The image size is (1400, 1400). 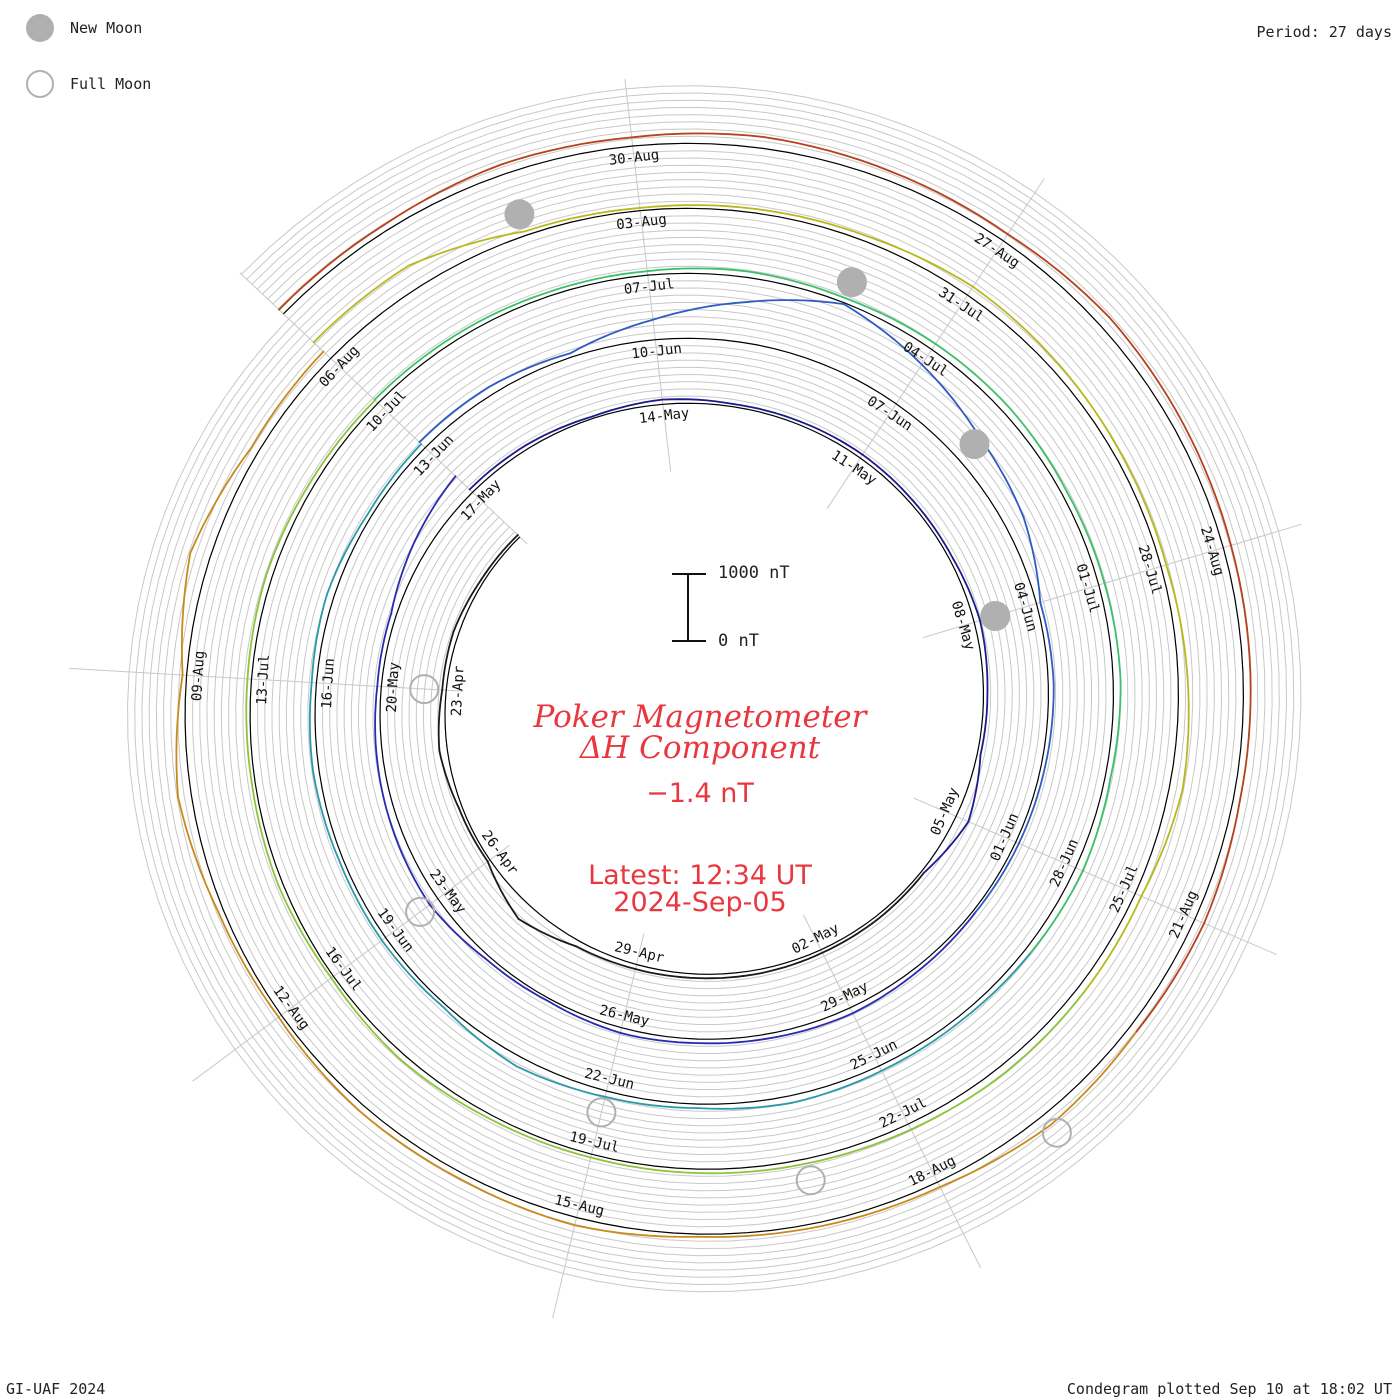 What do you see at coordinates (700, 748) in the screenshot?
I see `chart-subtitle: ΔH Component` at bounding box center [700, 748].